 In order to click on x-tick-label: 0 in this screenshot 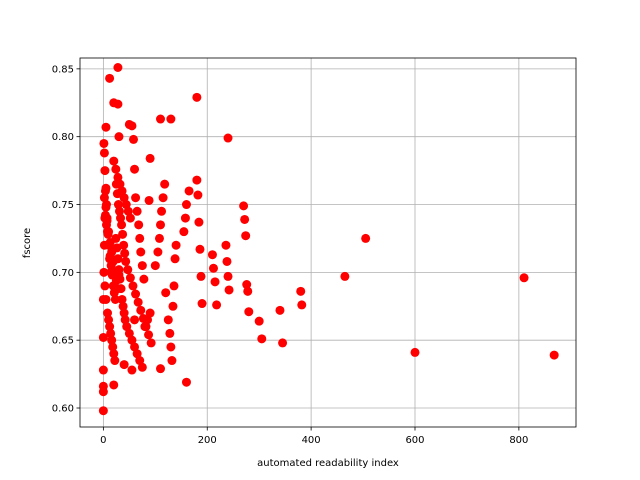, I will do `click(103, 440)`.